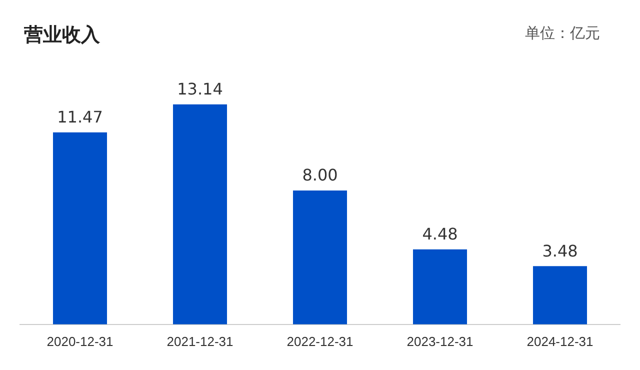  Describe the element at coordinates (562, 33) in the screenshot. I see `text: 单位：亿元` at that location.